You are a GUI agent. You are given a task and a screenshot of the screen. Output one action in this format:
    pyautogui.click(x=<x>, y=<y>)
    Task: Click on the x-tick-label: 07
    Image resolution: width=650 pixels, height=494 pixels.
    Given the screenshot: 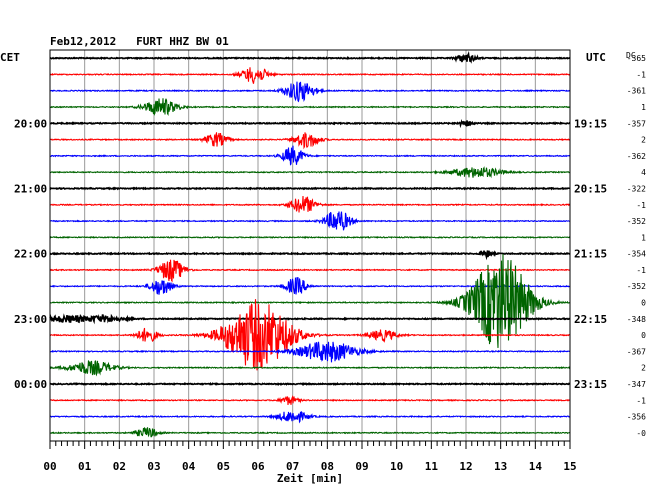 What is the action you would take?
    pyautogui.click(x=292, y=466)
    